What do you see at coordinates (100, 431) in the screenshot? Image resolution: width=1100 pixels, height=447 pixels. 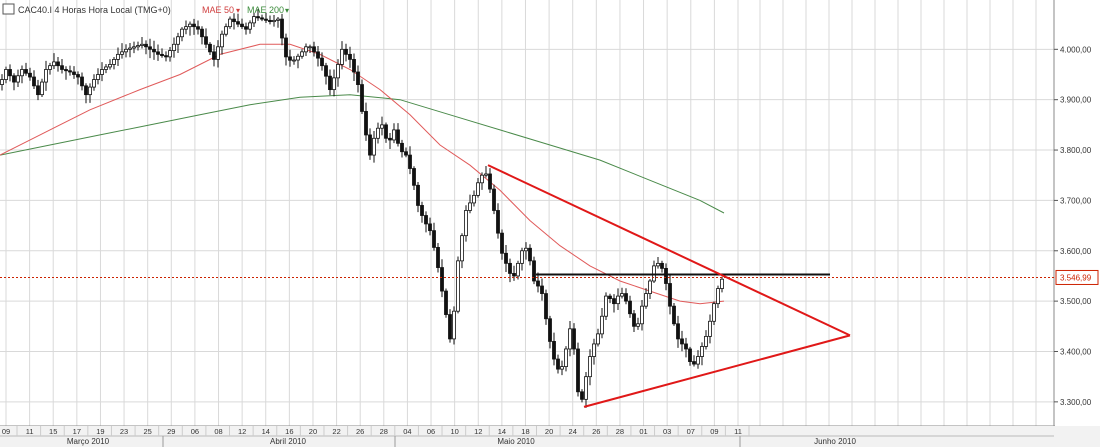 I see `x-day-label: 19` at bounding box center [100, 431].